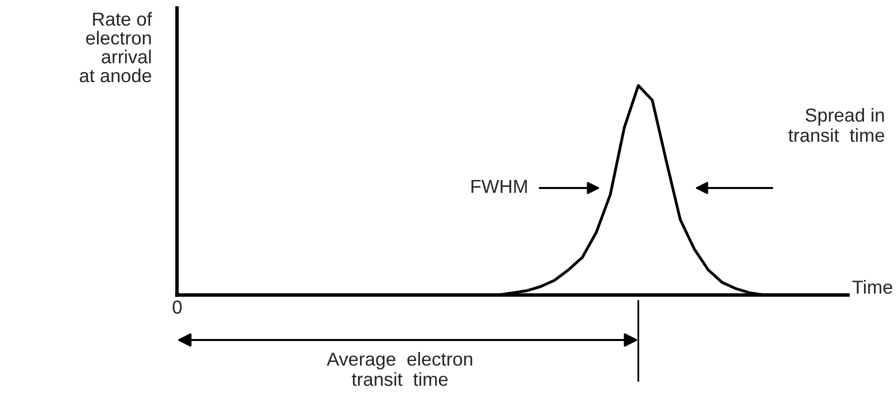 Image resolution: width=896 pixels, height=410 pixels. Describe the element at coordinates (872, 287) in the screenshot. I see `x-axis-title: Time` at that location.